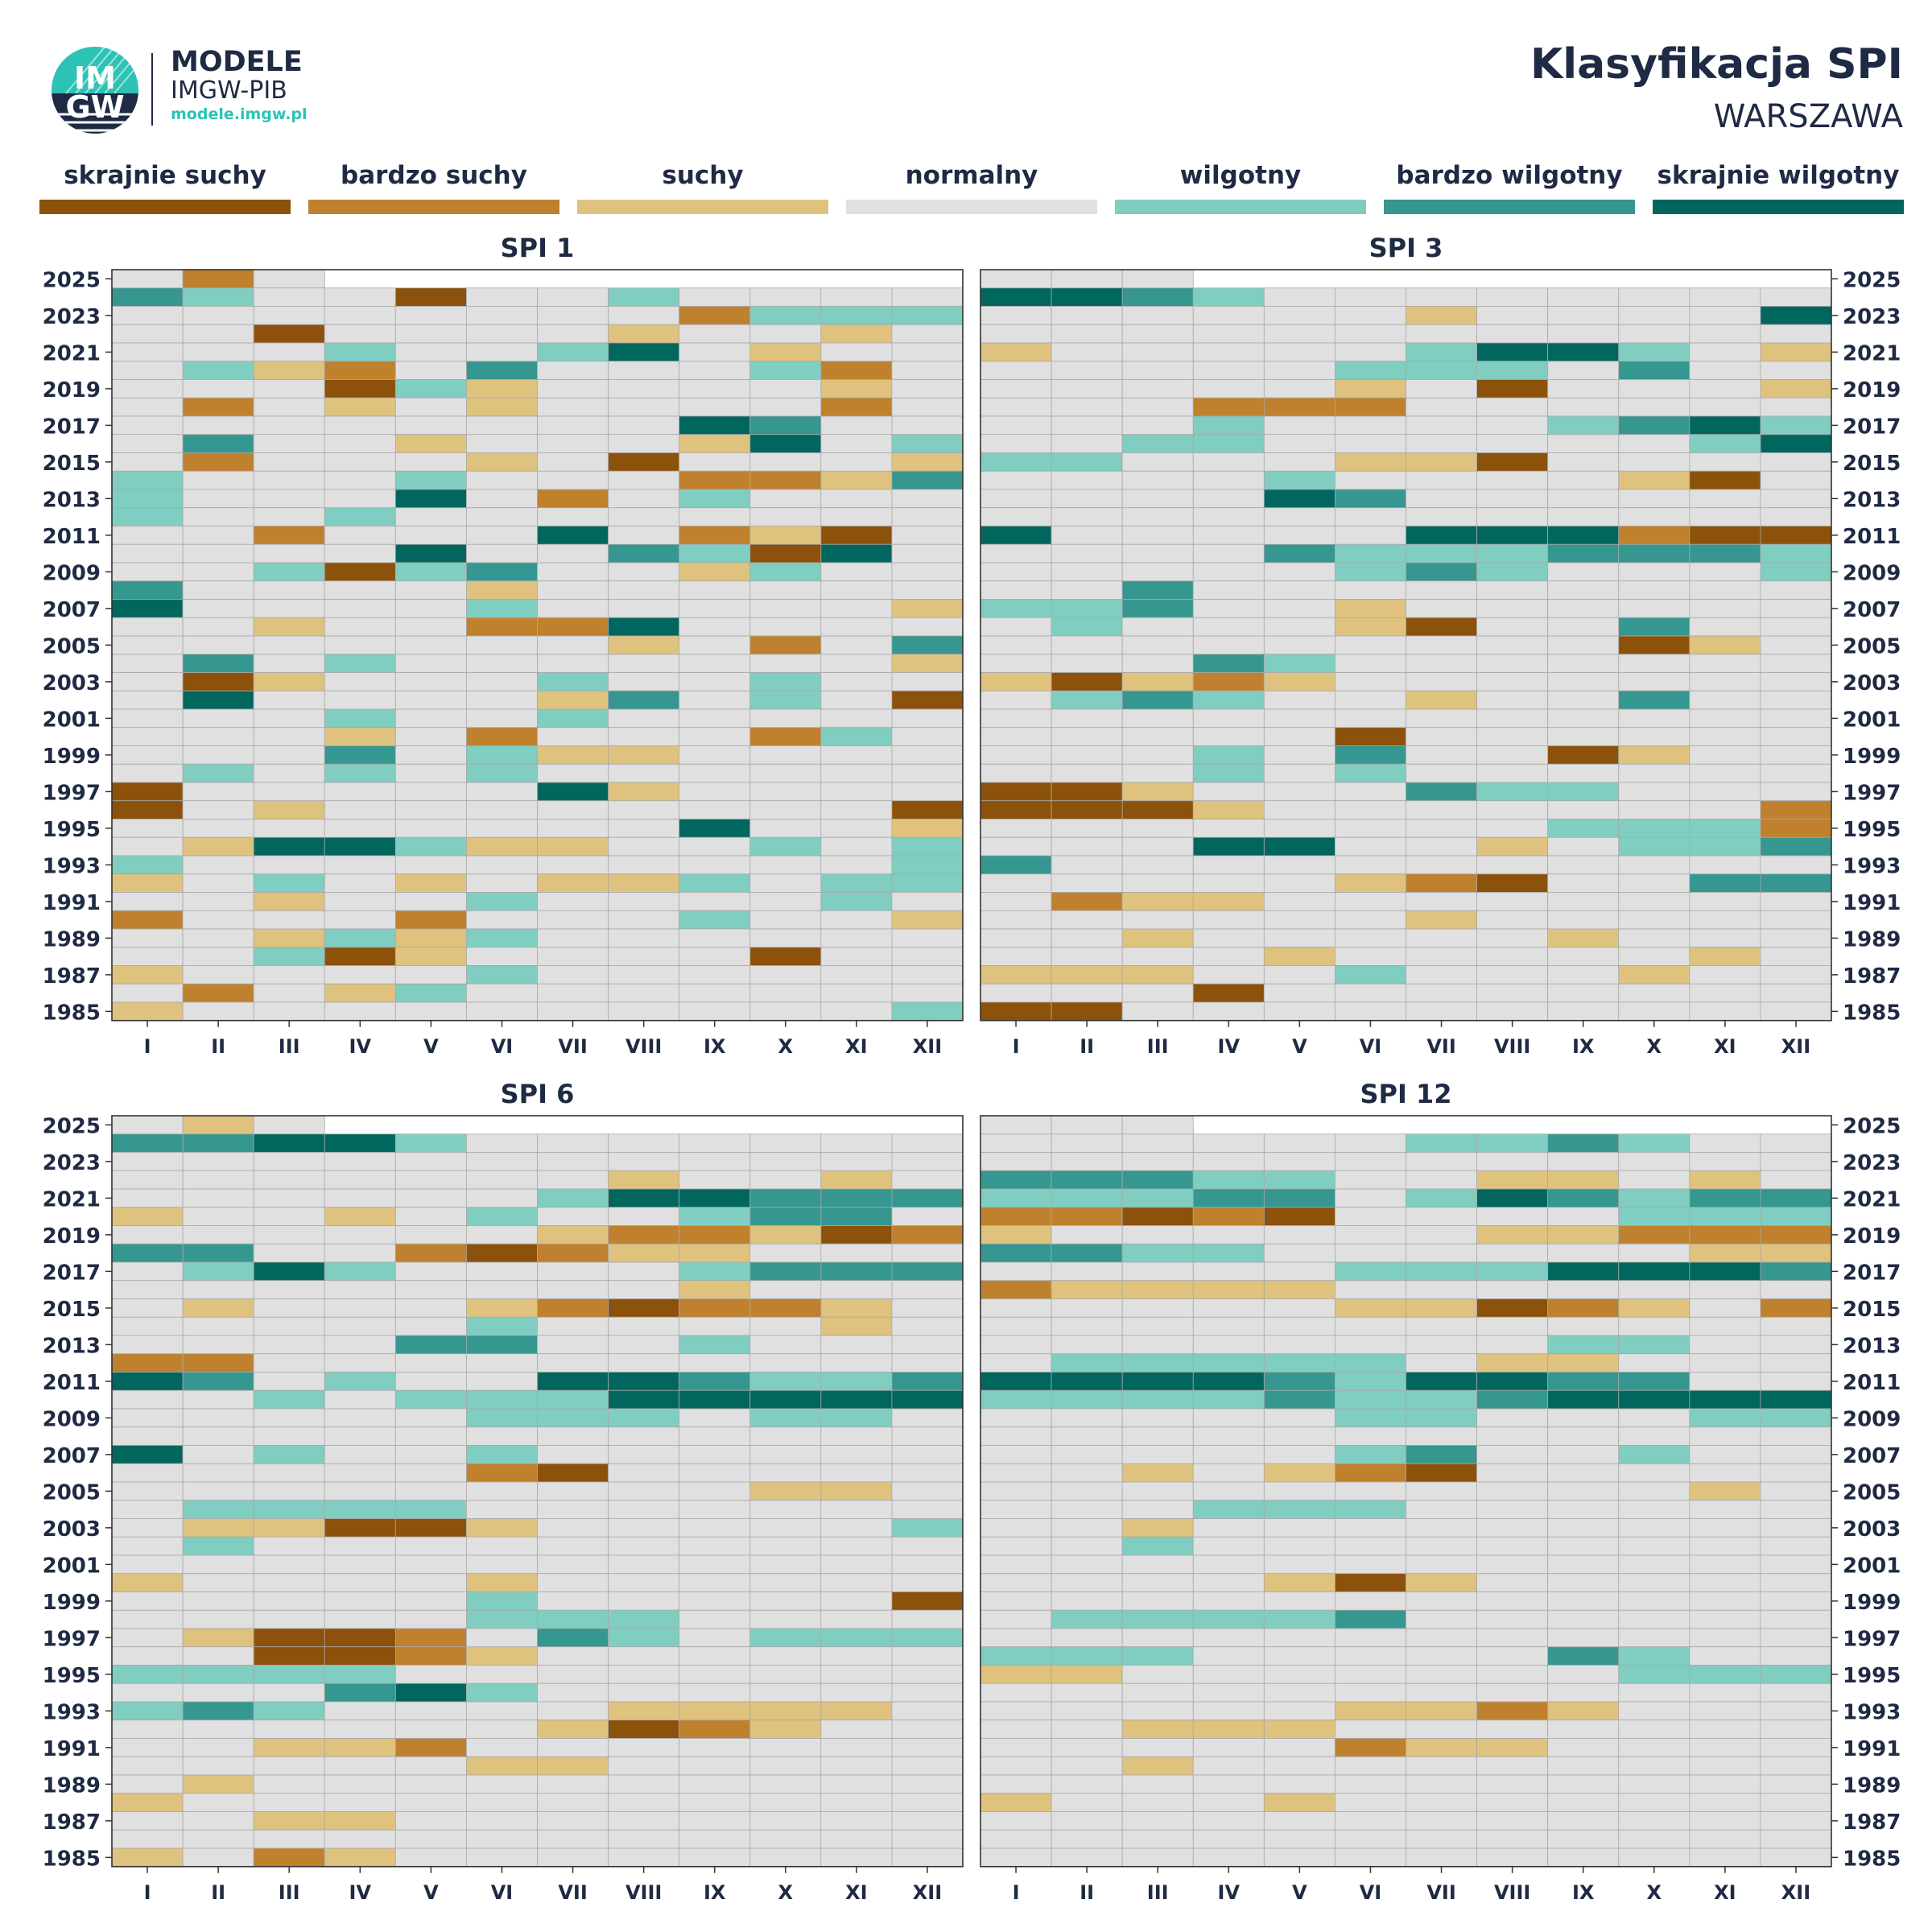 The height and width of the screenshot is (1932, 1932). What do you see at coordinates (1240, 175) in the screenshot?
I see `legend-label: wilgotny` at bounding box center [1240, 175].